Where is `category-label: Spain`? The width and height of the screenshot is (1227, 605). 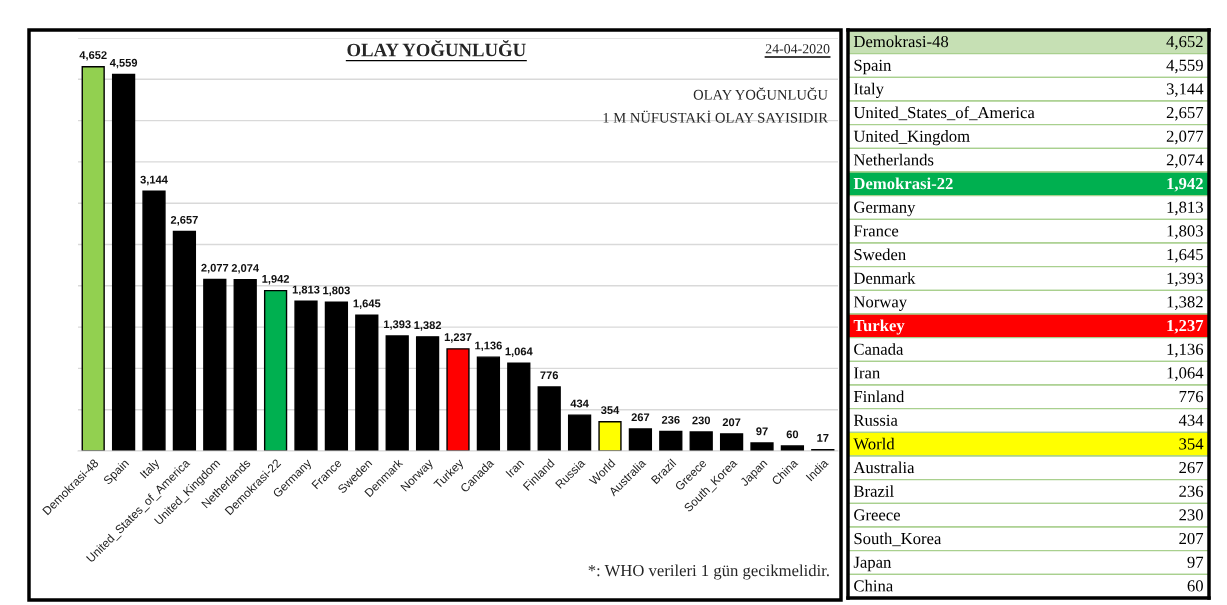
category-label: Spain is located at coordinates (873, 67).